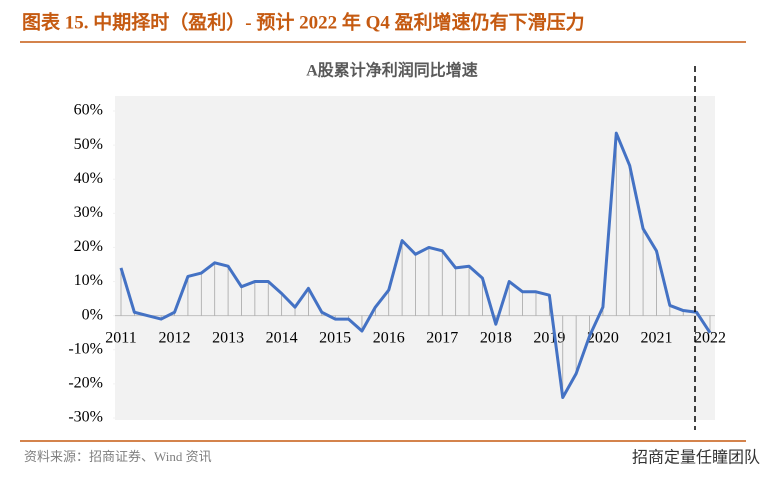  What do you see at coordinates (120, 337) in the screenshot?
I see `x-tick-label: 2011` at bounding box center [120, 337].